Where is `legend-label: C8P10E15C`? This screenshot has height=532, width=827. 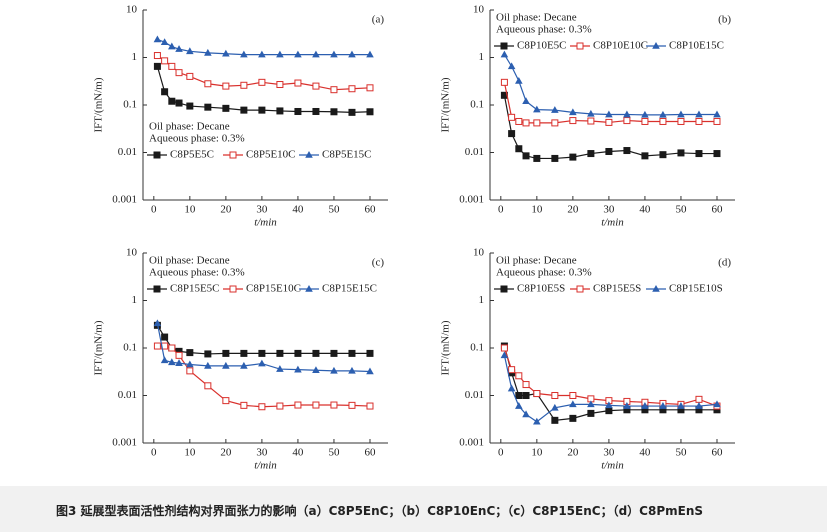 legend-label: C8P10E15C is located at coordinates (696, 46).